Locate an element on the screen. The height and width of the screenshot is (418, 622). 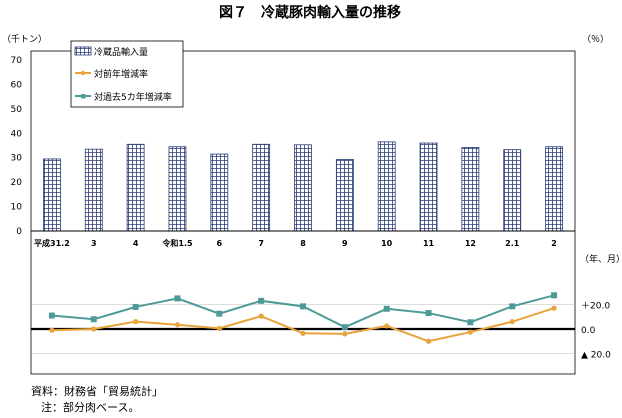
legend: 冷蔵品輸入量 対前年増減率 対過去5カ年増減率 is located at coordinates (127, 74).